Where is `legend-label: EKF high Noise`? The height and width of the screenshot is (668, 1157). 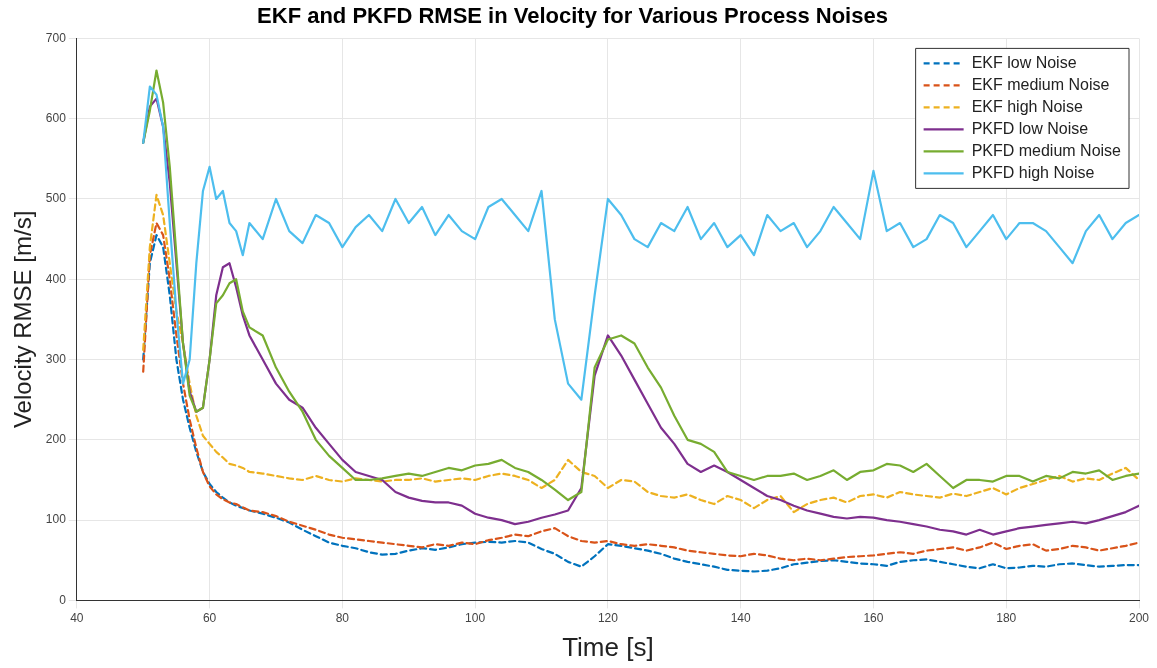 legend-label: EKF high Noise is located at coordinates (1027, 106).